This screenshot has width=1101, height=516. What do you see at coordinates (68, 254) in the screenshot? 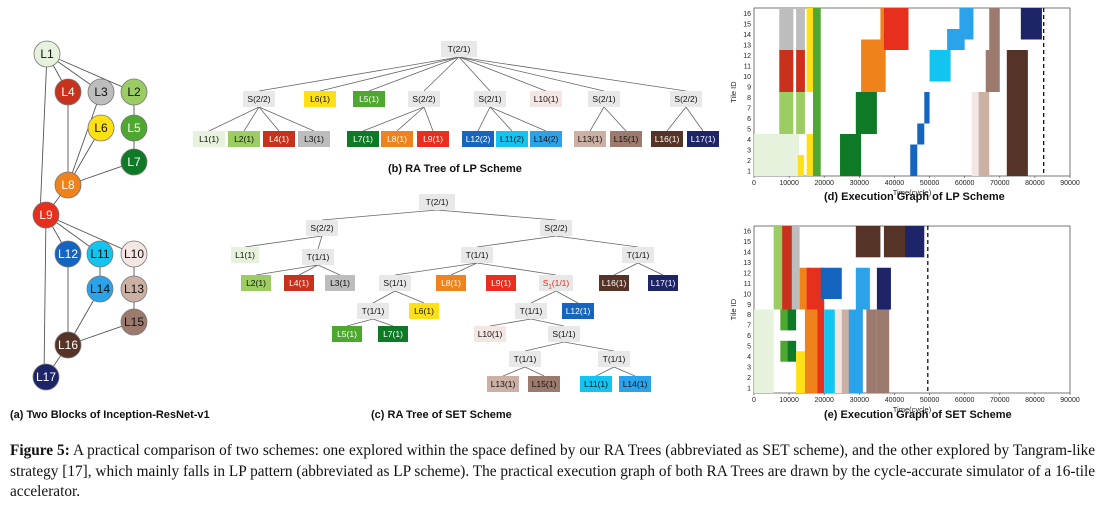
I see `graph-node-label: L12` at bounding box center [68, 254].